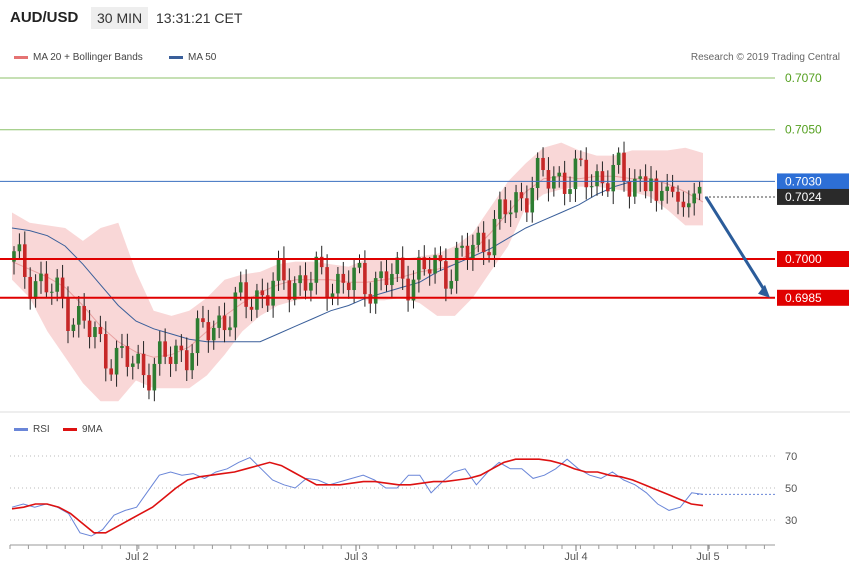 The height and width of the screenshot is (576, 850). Describe the element at coordinates (92, 429) in the screenshot. I see `ma9-legend-label: 9MA` at that location.